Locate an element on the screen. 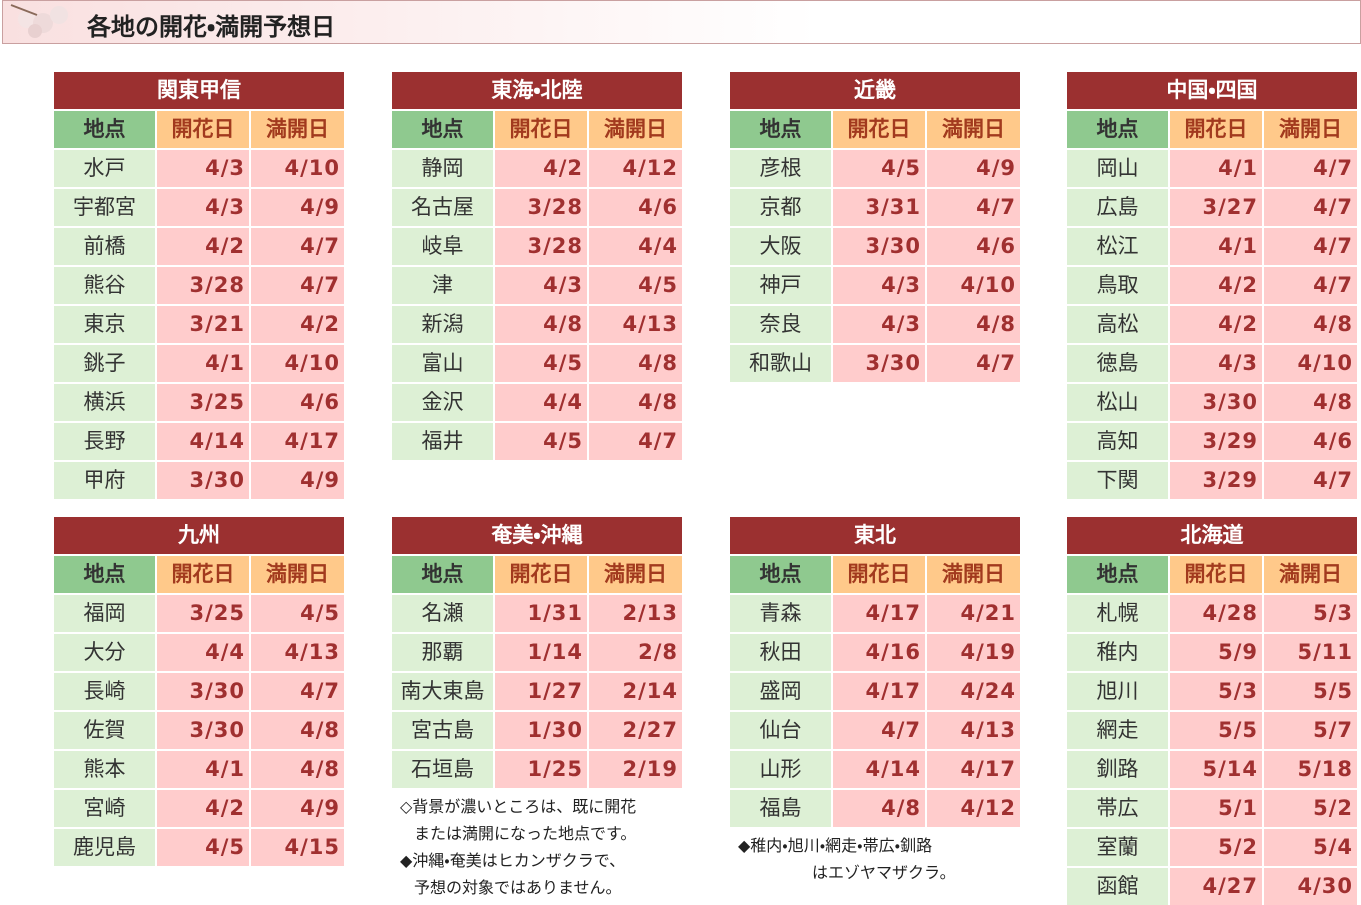  date-cell: 5/2 is located at coordinates (1310, 808).